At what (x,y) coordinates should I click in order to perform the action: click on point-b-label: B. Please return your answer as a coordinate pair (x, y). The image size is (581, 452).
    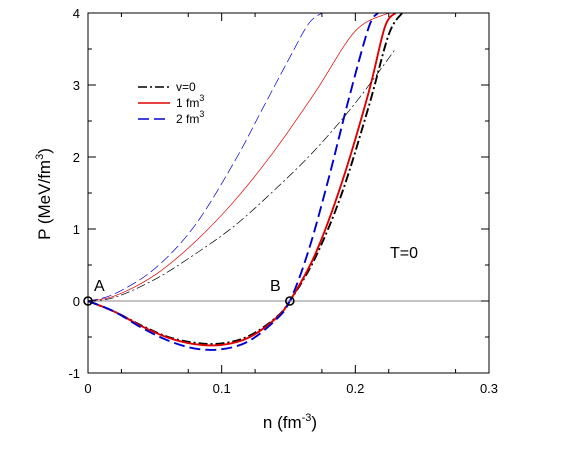
    Looking at the image, I should click on (275, 286).